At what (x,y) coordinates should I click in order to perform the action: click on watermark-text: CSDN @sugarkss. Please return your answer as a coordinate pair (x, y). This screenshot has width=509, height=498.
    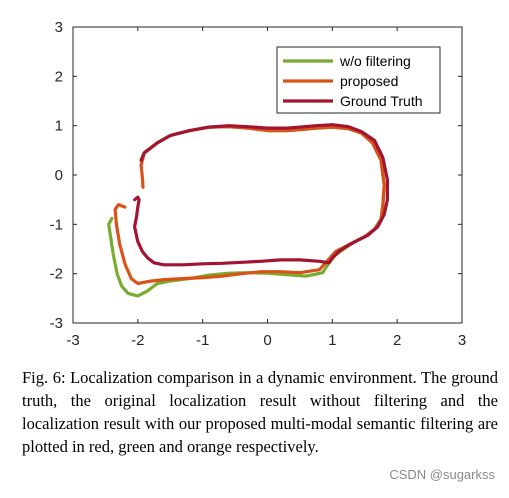
    Looking at the image, I should click on (442, 474).